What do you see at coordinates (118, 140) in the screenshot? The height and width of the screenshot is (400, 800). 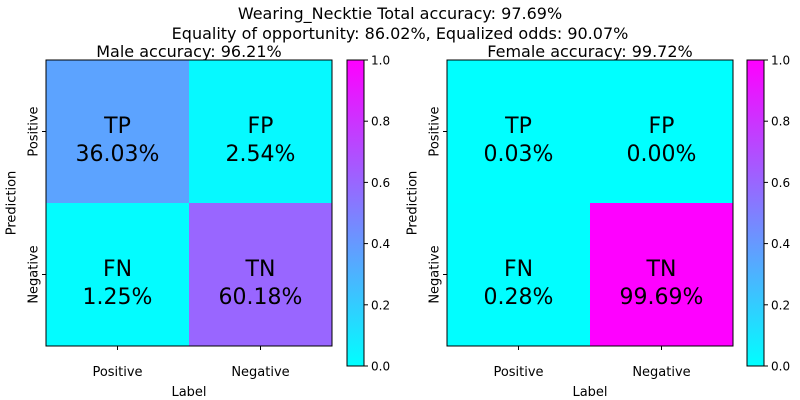 I see `cell-annotation-tp: TP 36.03%` at bounding box center [118, 140].